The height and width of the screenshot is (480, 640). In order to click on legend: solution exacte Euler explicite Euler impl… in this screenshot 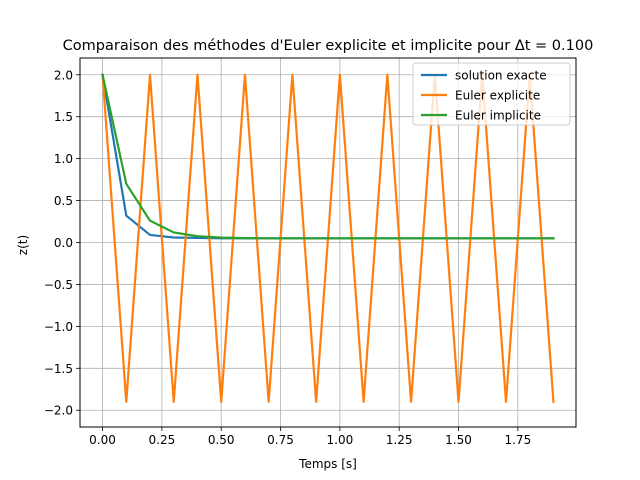, I will do `click(491, 94)`.